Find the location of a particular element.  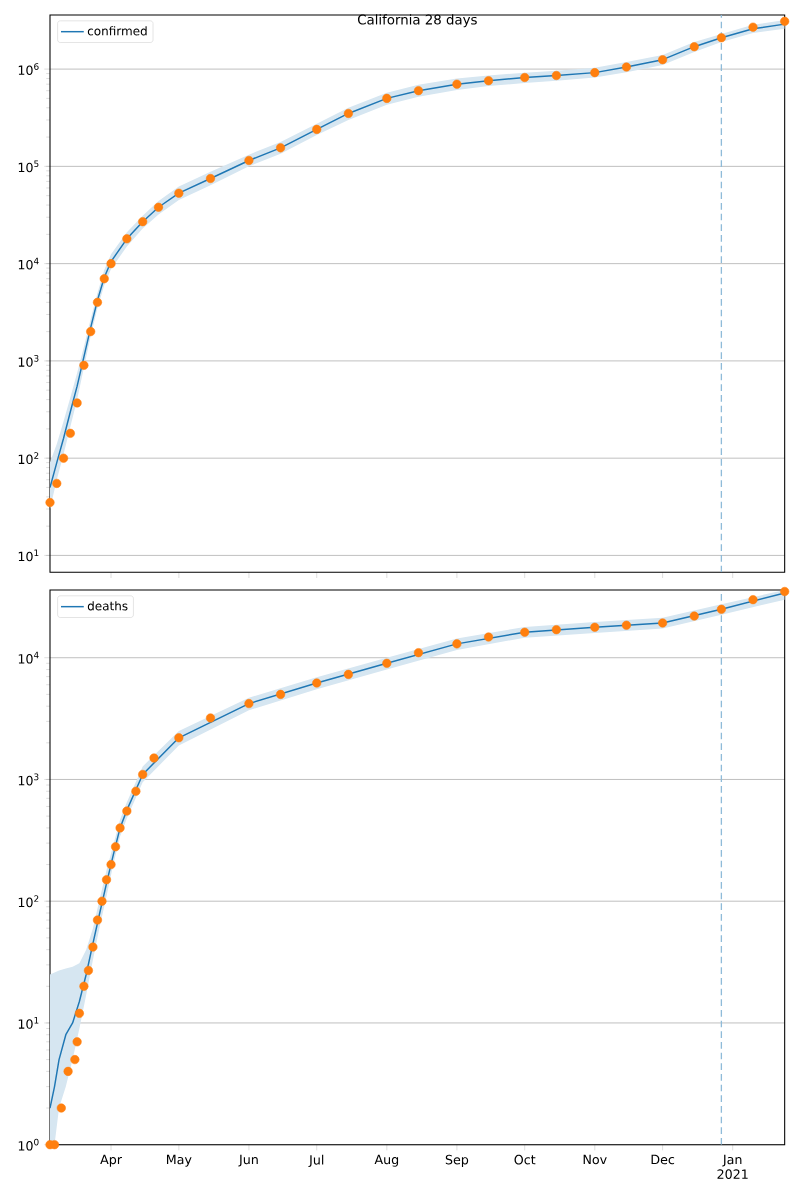

y-tick-label: 10$^{6}$ is located at coordinates (28, 69).